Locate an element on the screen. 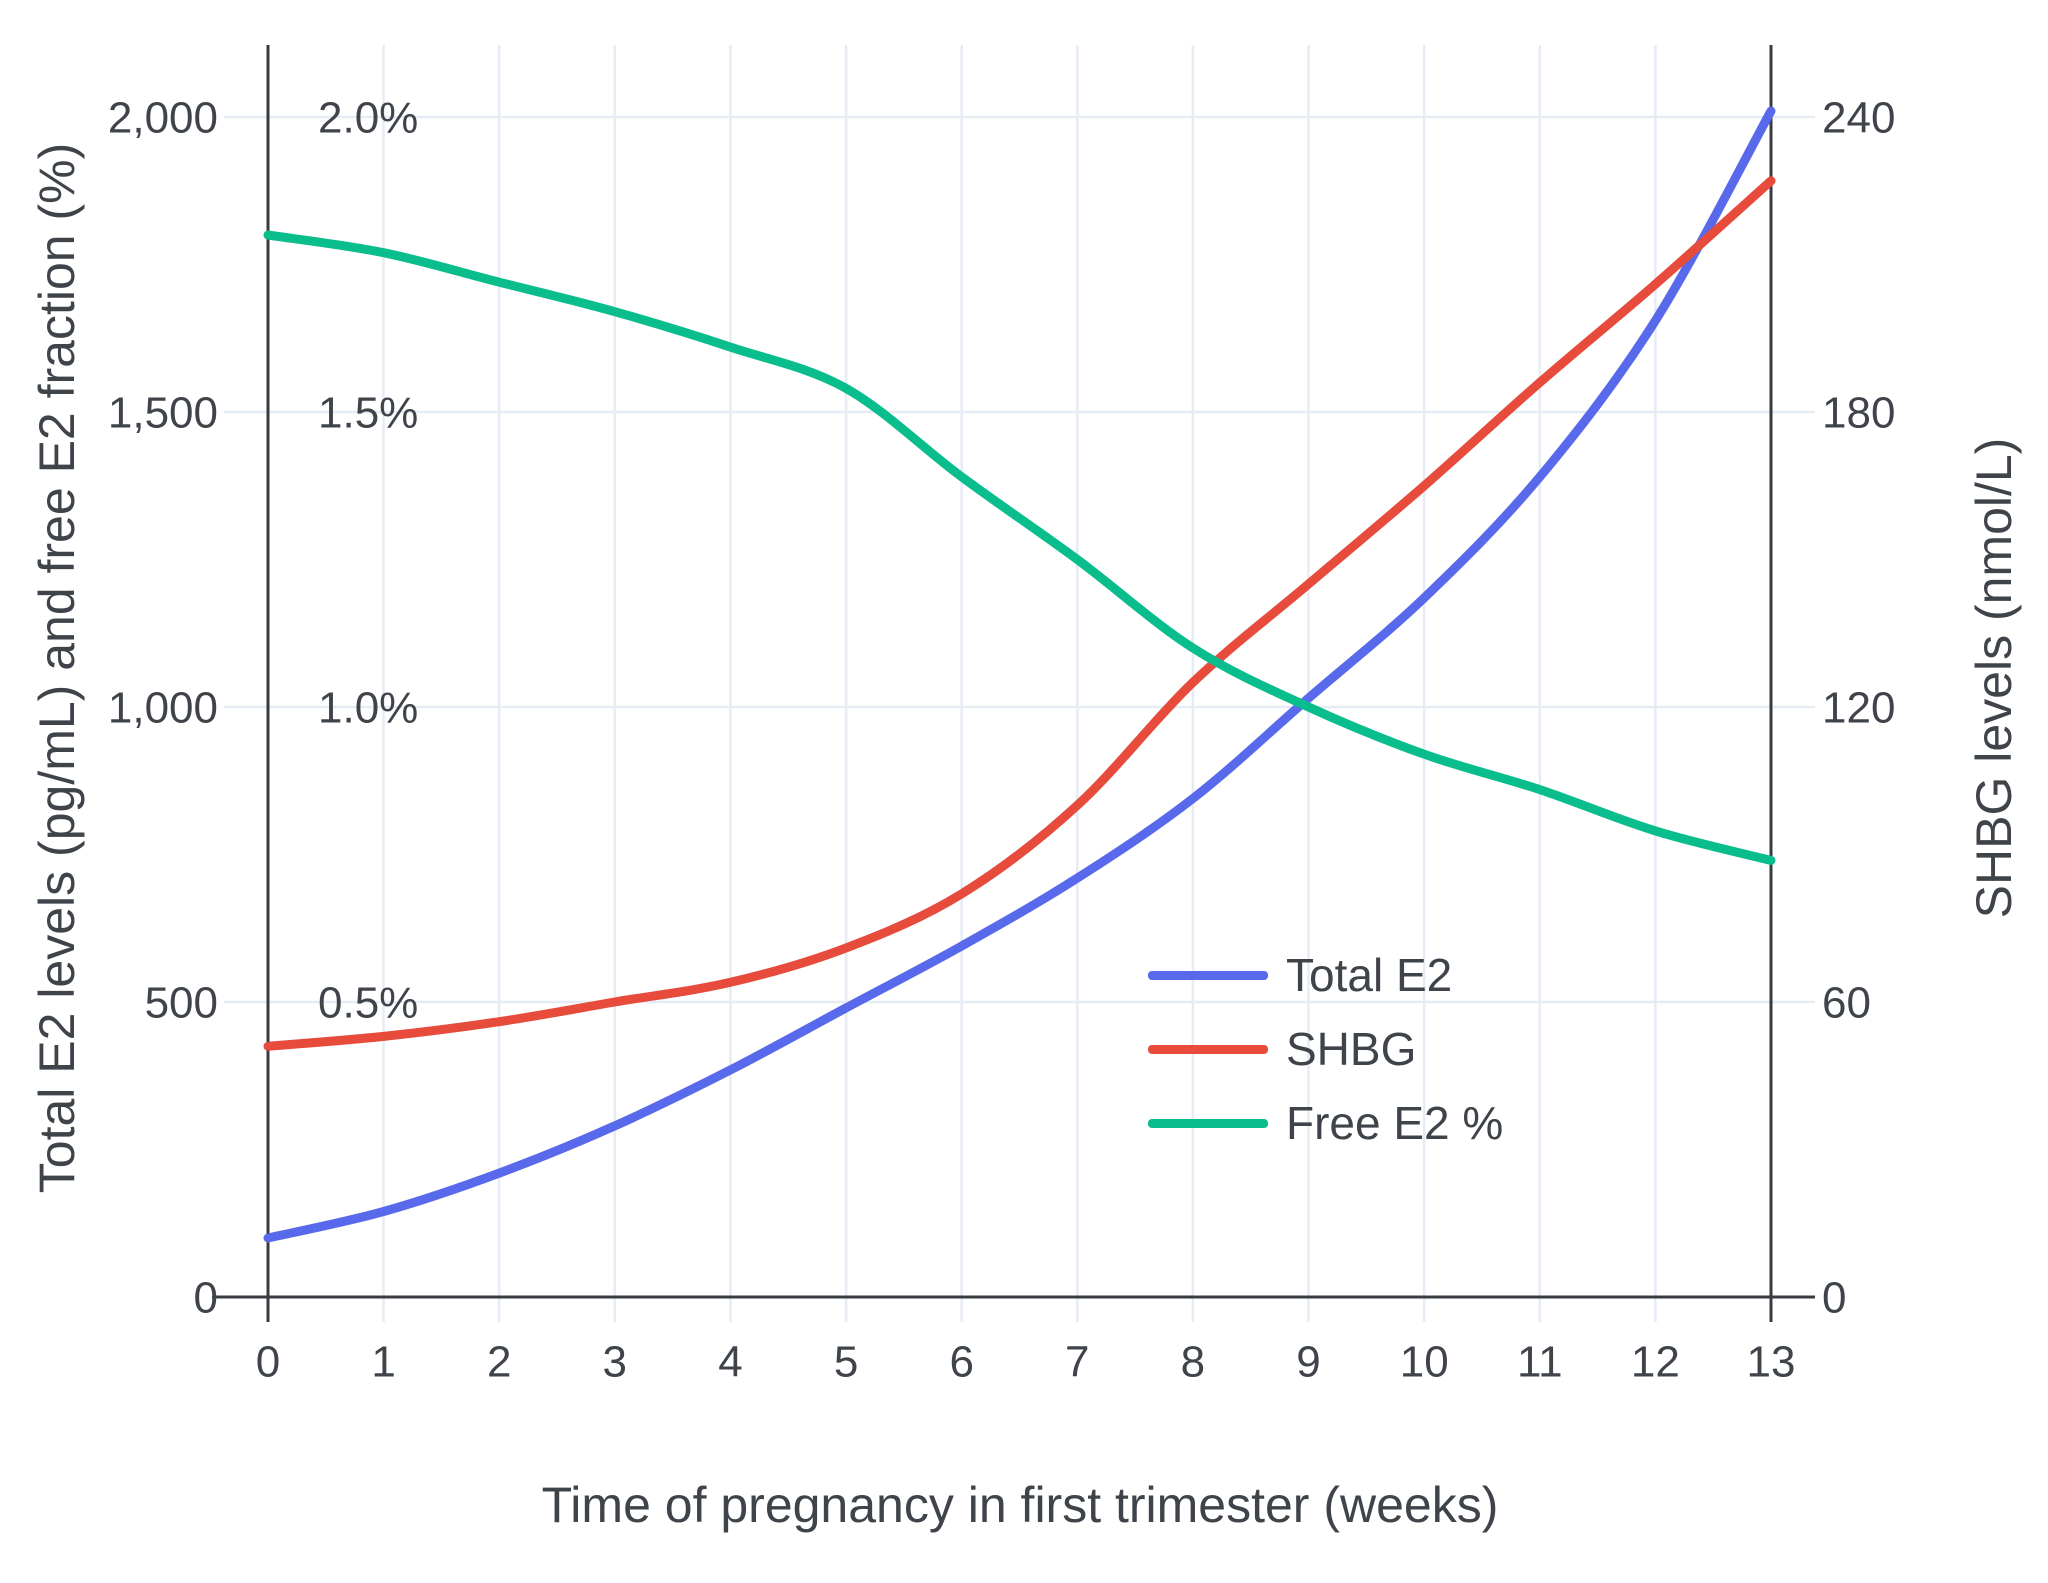 This screenshot has width=2048, height=1583. x-tick-label: 9 is located at coordinates (1308, 1361).